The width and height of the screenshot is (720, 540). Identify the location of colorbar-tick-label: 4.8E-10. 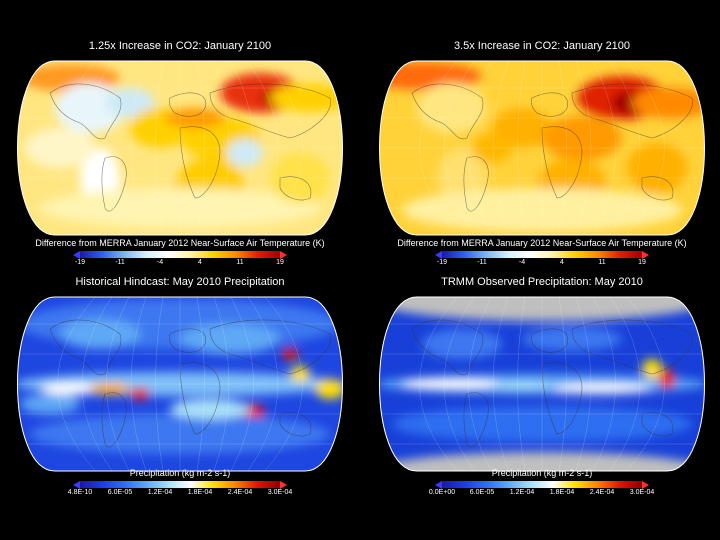
(80, 492).